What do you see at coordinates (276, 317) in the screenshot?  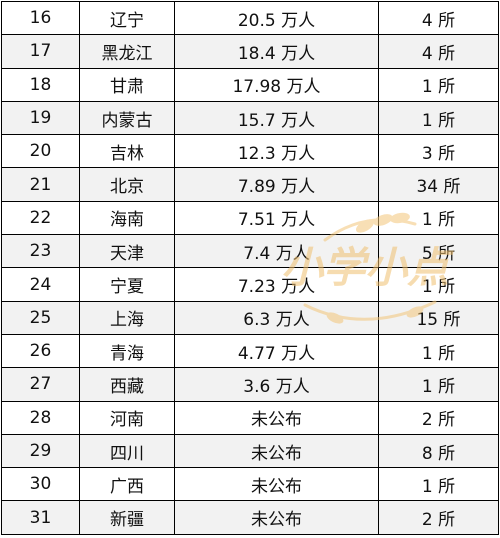 I see `count-cell: 6.3 万人` at bounding box center [276, 317].